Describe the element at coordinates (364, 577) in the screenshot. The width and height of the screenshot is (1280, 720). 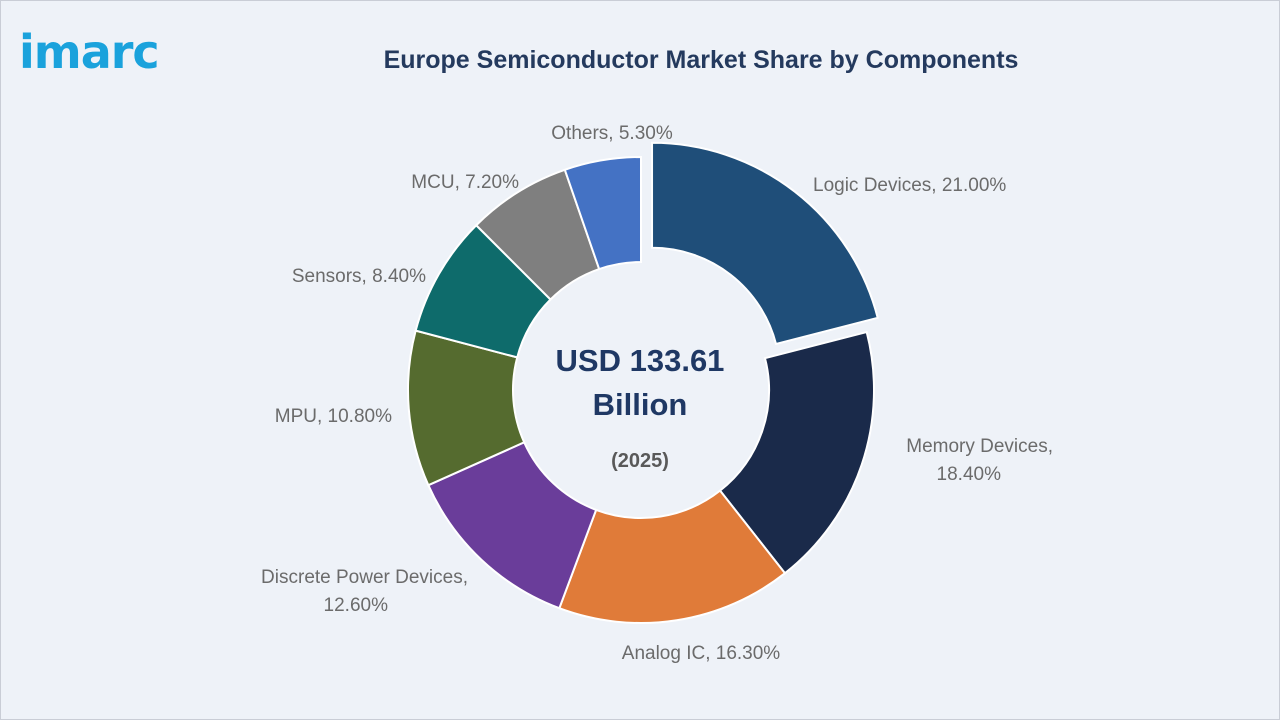
I see `label-line: Discrete Power Devices,` at that location.